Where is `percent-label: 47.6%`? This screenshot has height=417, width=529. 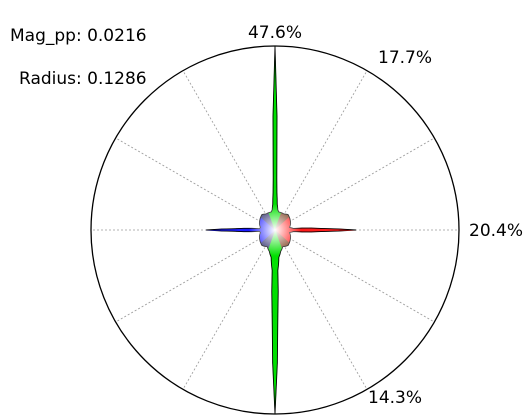 percent-label: 47.6% is located at coordinates (275, 33).